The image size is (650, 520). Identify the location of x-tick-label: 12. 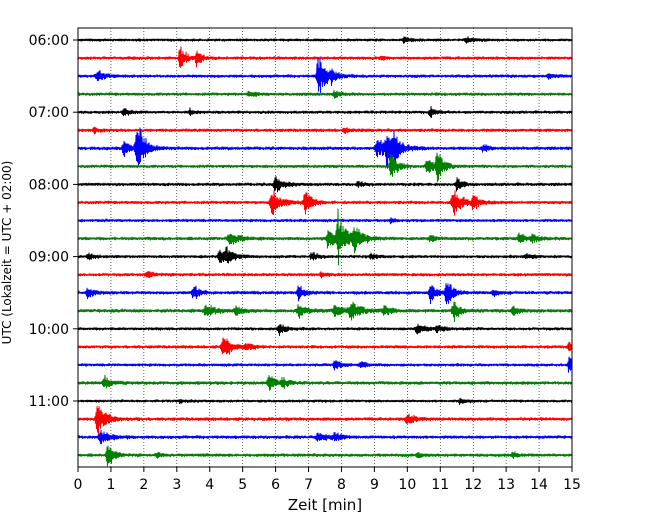
(473, 485).